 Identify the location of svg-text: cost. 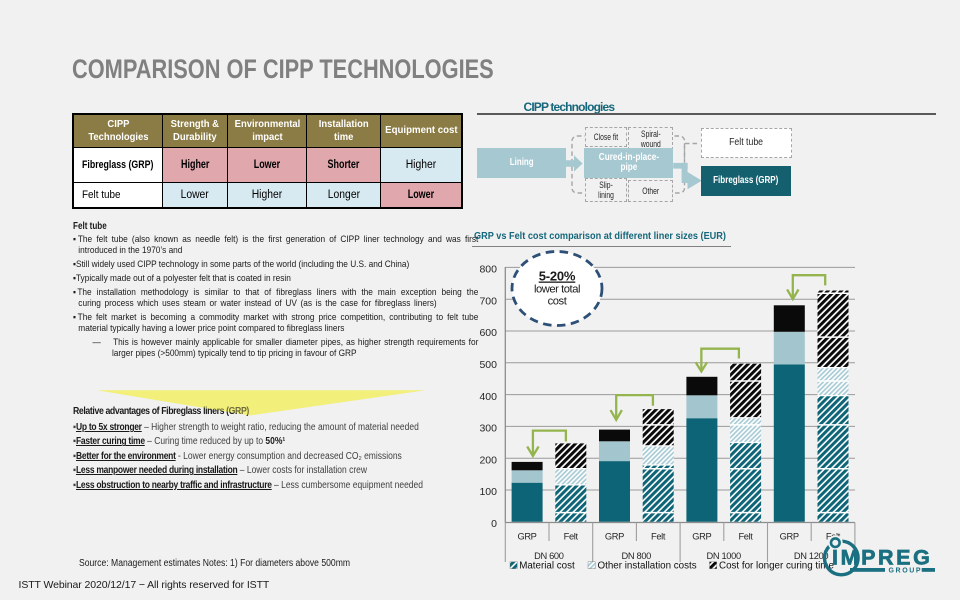
(558, 301).